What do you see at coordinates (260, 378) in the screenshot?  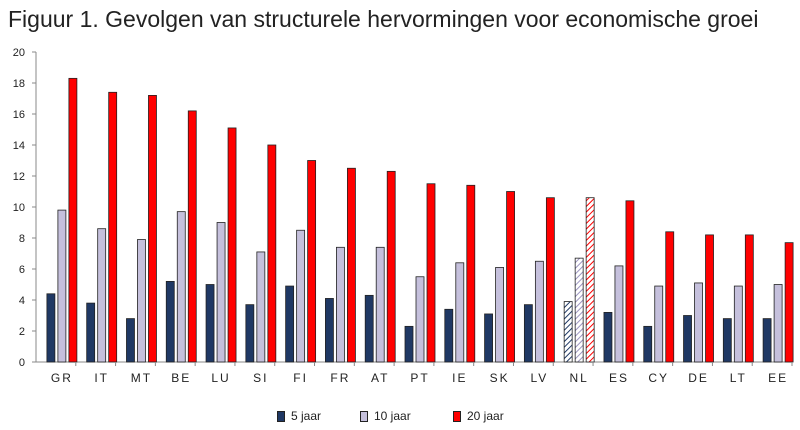 I see `x-tick-label: SI` at bounding box center [260, 378].